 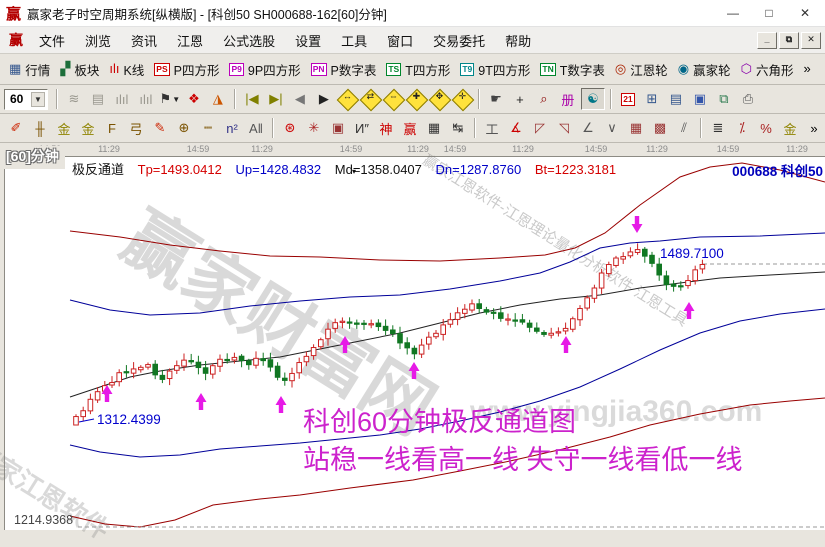 What do you see at coordinates (704, 69) in the screenshot?
I see `winner-wheel-button: ◉ 赢家轮` at bounding box center [704, 69].